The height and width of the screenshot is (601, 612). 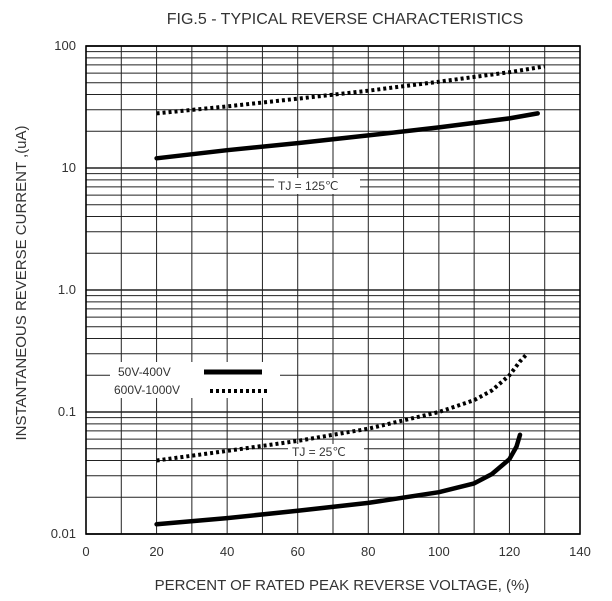 I want to click on y-tick-label: 100, so click(x=65, y=45).